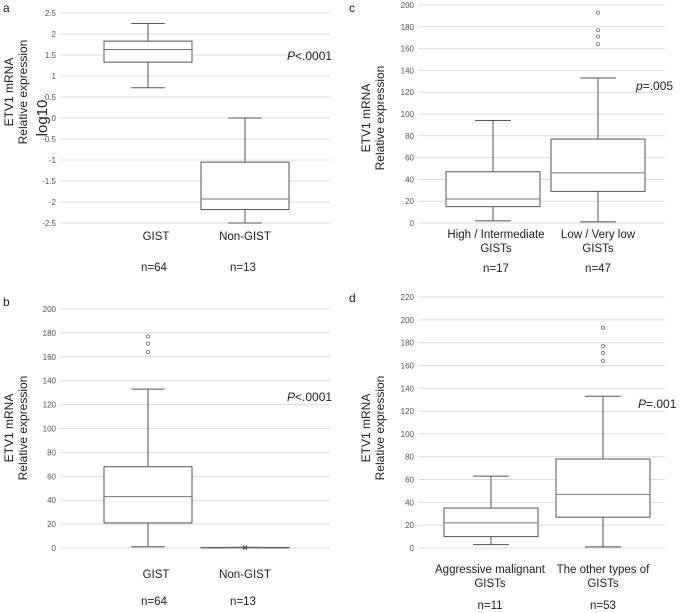  Describe the element at coordinates (6, 302) in the screenshot. I see `panel-letter-b: b` at that location.